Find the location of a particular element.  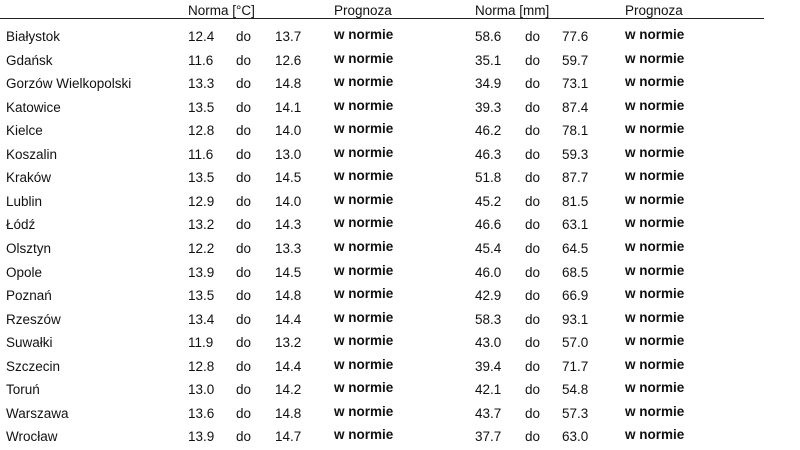

precip-min: 39.4 is located at coordinates (488, 366).